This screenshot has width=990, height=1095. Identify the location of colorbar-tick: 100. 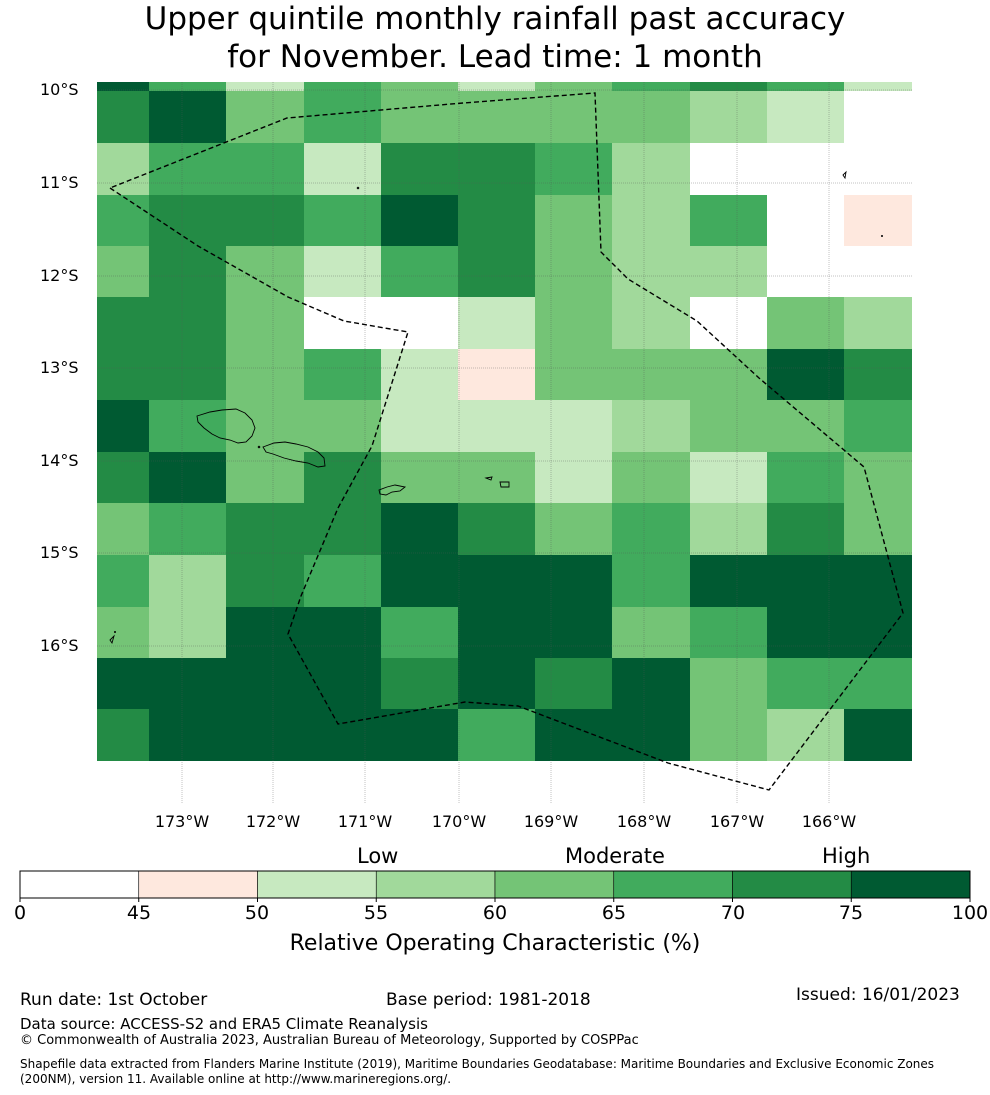
(970, 913).